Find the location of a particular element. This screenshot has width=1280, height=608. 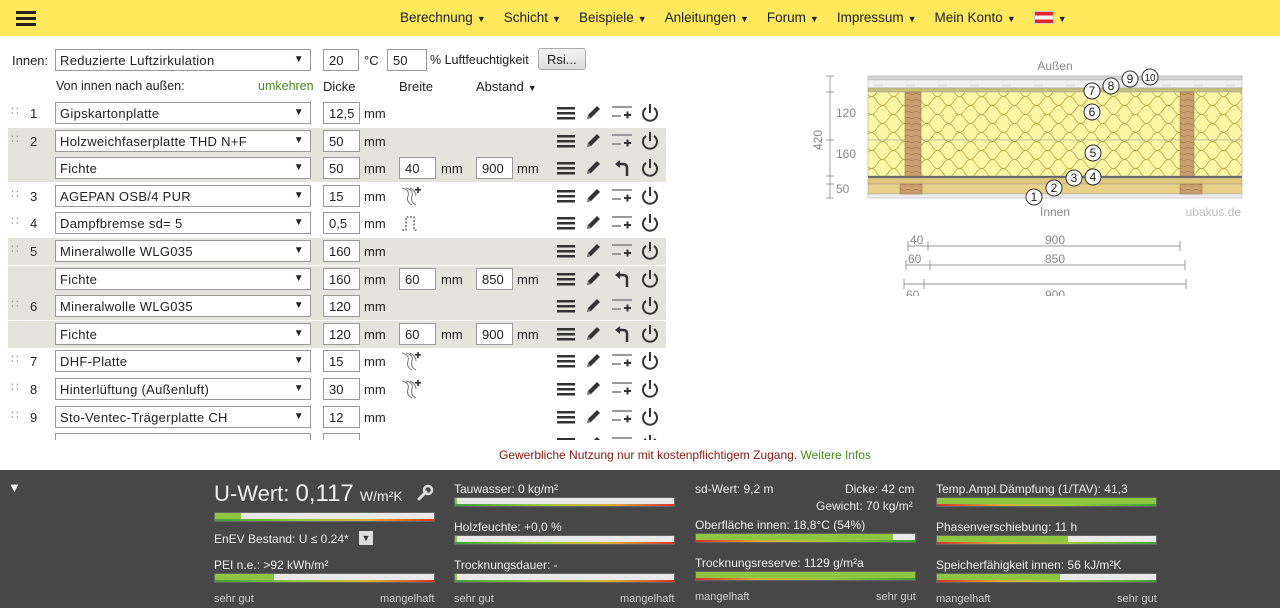

nav-anleitungen: Anleitungen ▼ is located at coordinates (707, 17).